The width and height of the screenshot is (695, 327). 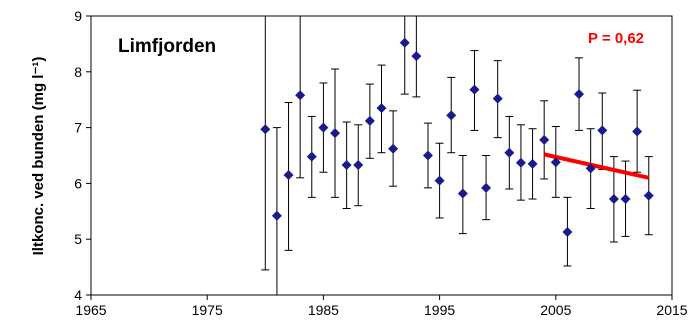 I want to click on p-value-annotation: P = 0,62, so click(x=616, y=38).